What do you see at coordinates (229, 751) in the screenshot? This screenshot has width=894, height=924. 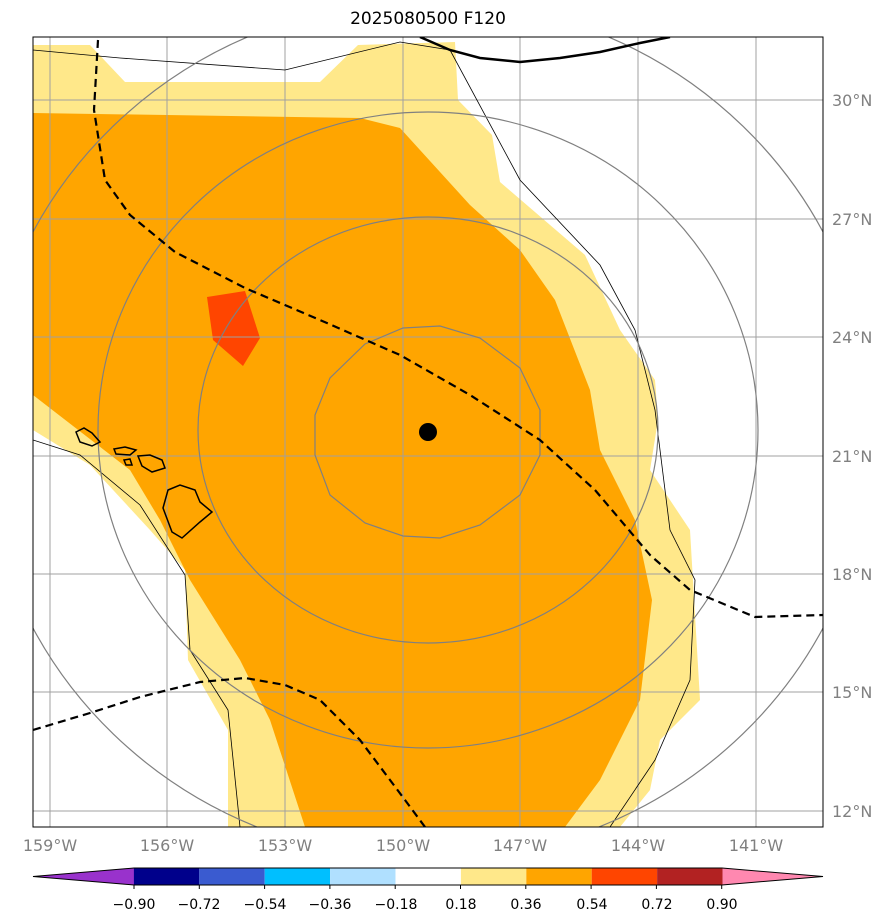 I see `lower-dashed-line` at bounding box center [229, 751].